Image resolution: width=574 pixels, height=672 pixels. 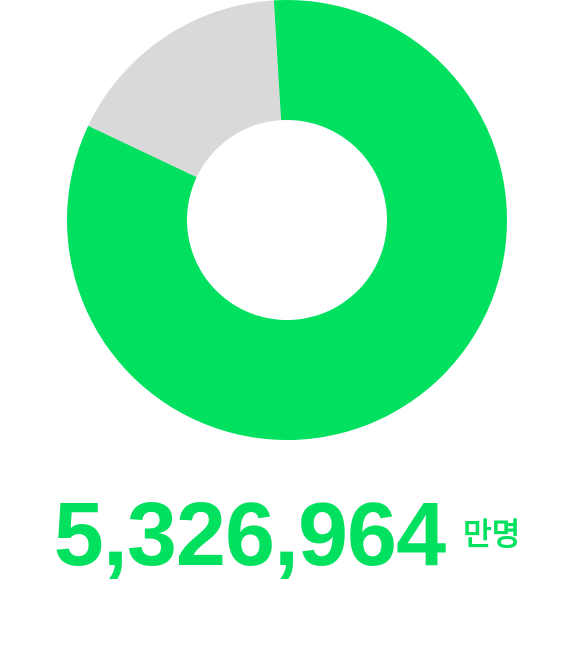 I want to click on stat-value: 5,326,964, so click(x=249, y=535).